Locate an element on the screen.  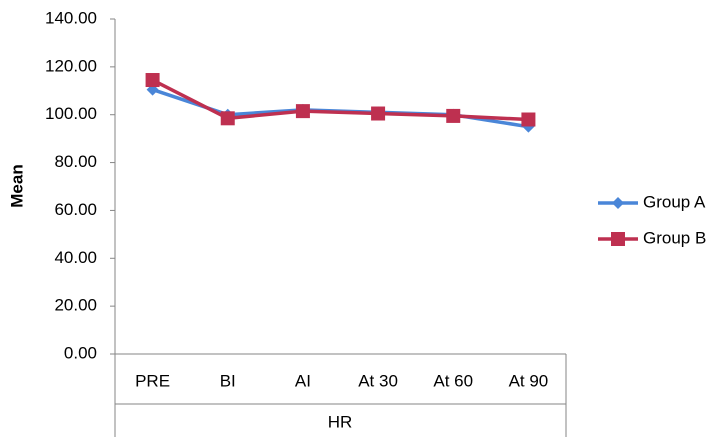
y-tick-label: 20.00 is located at coordinates (75, 305).